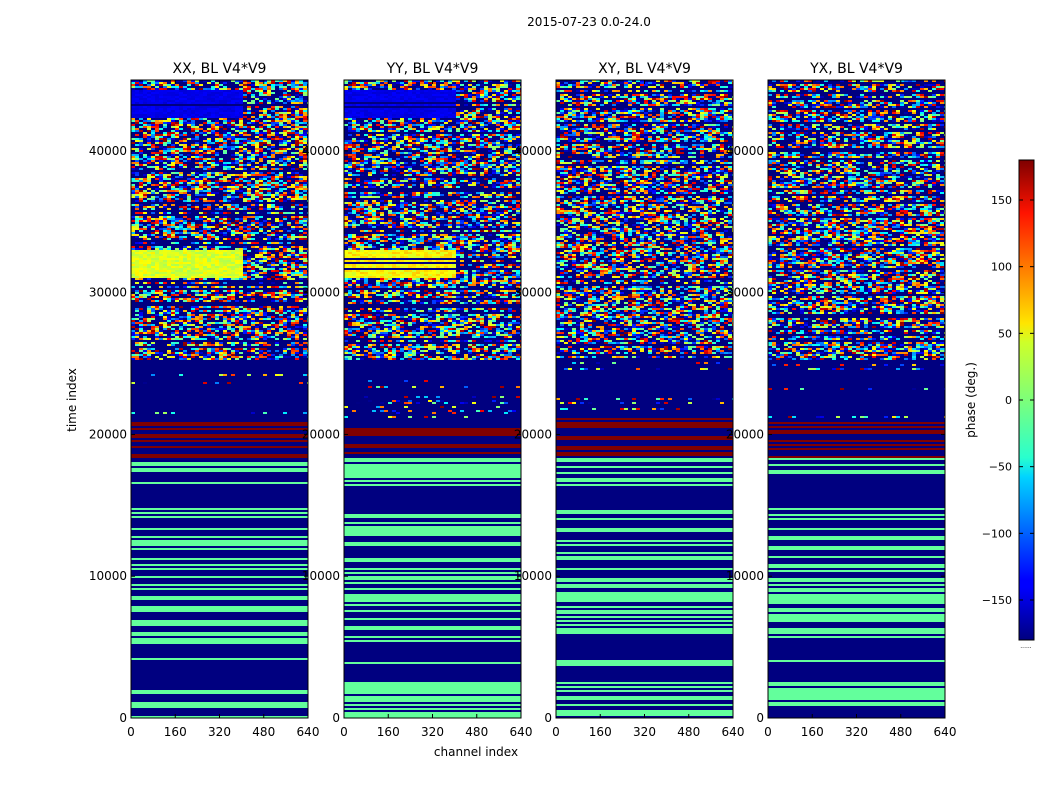 The image size is (1050, 800). Describe the element at coordinates (688, 732) in the screenshot. I see `x-tick-label-2-3: 480` at that location.